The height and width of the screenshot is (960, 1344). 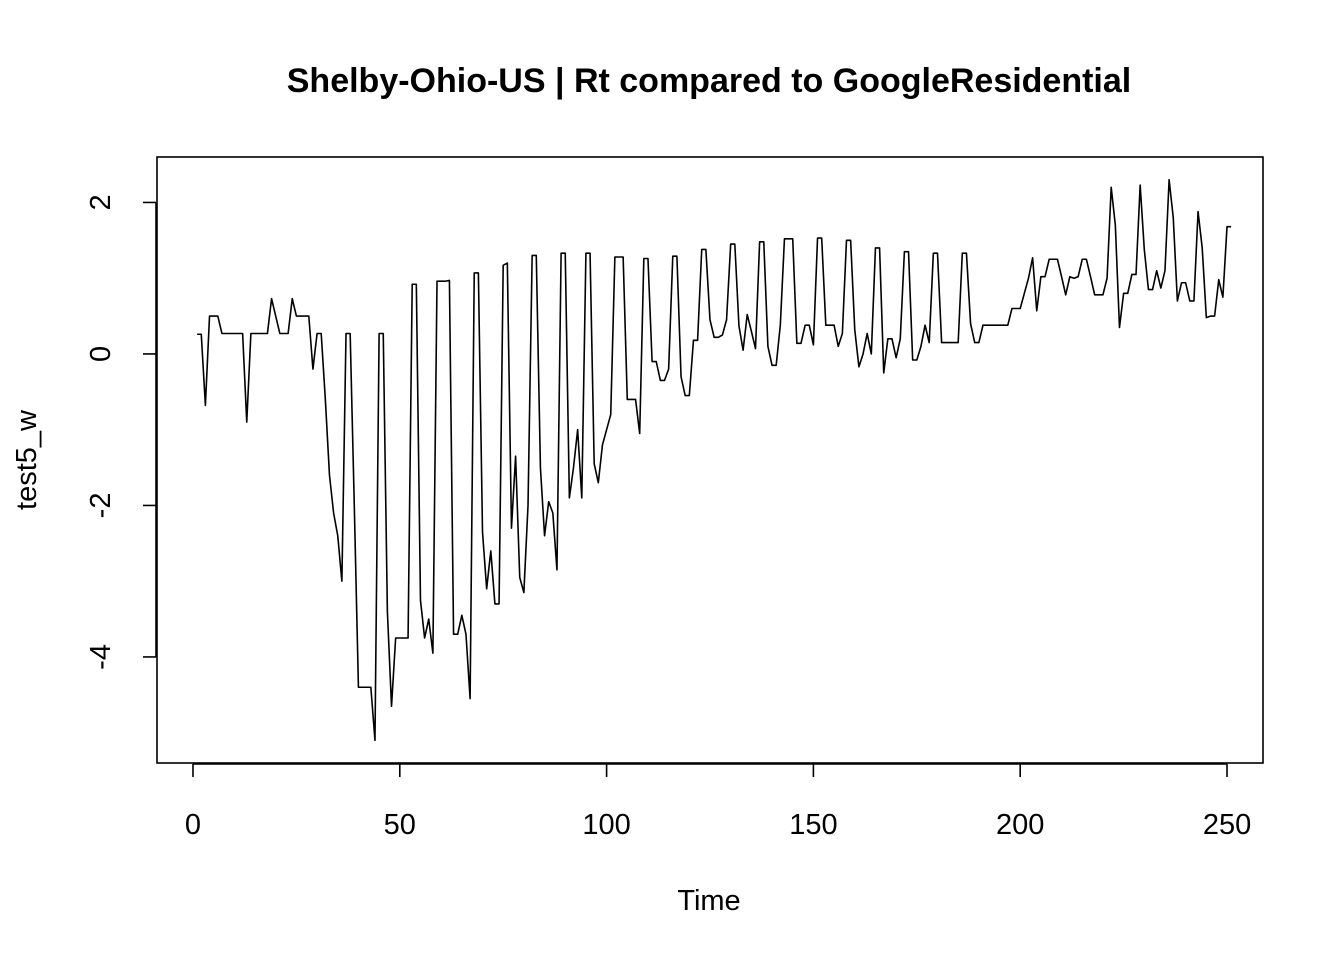 I want to click on y-axis-label: test5_w, so click(x=27, y=459).